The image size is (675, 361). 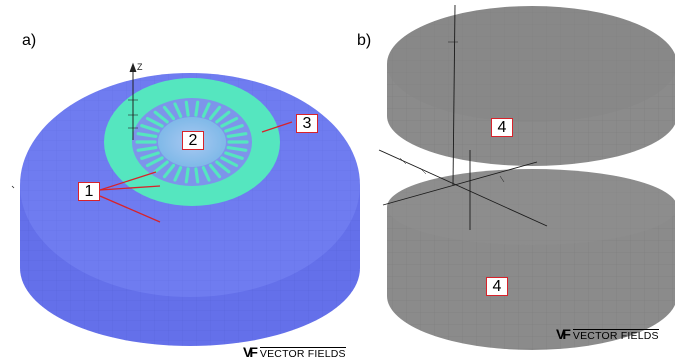 I want to click on axis-triad-a, so click(x=74, y=125).